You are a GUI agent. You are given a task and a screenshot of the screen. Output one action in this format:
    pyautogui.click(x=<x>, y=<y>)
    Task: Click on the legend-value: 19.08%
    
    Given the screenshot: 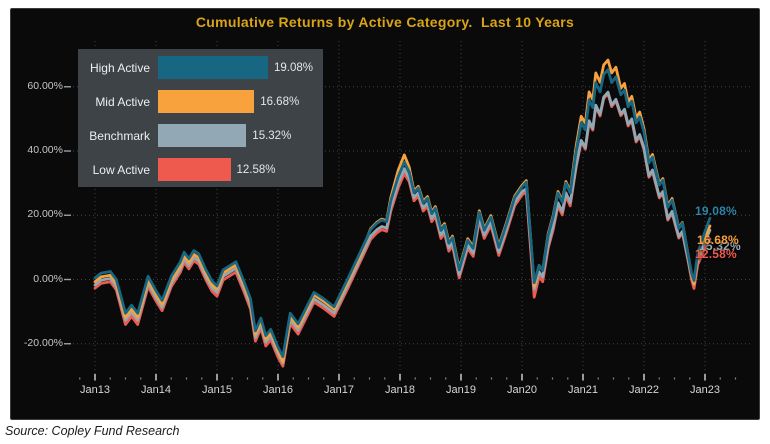 What is the action you would take?
    pyautogui.click(x=294, y=67)
    